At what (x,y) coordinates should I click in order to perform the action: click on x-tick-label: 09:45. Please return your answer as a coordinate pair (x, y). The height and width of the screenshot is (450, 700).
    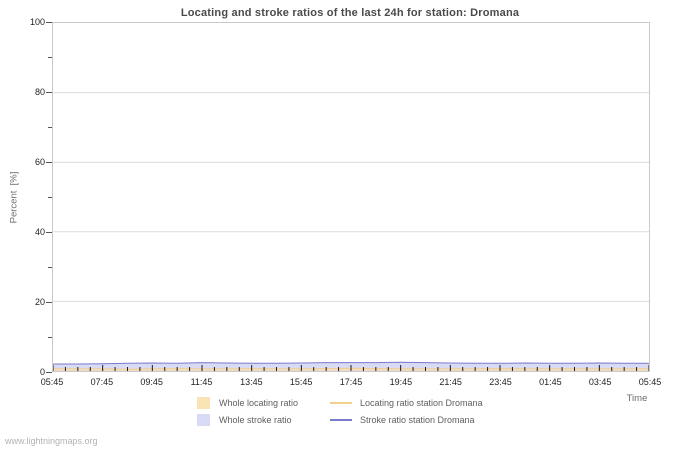
    Looking at the image, I should click on (151, 382).